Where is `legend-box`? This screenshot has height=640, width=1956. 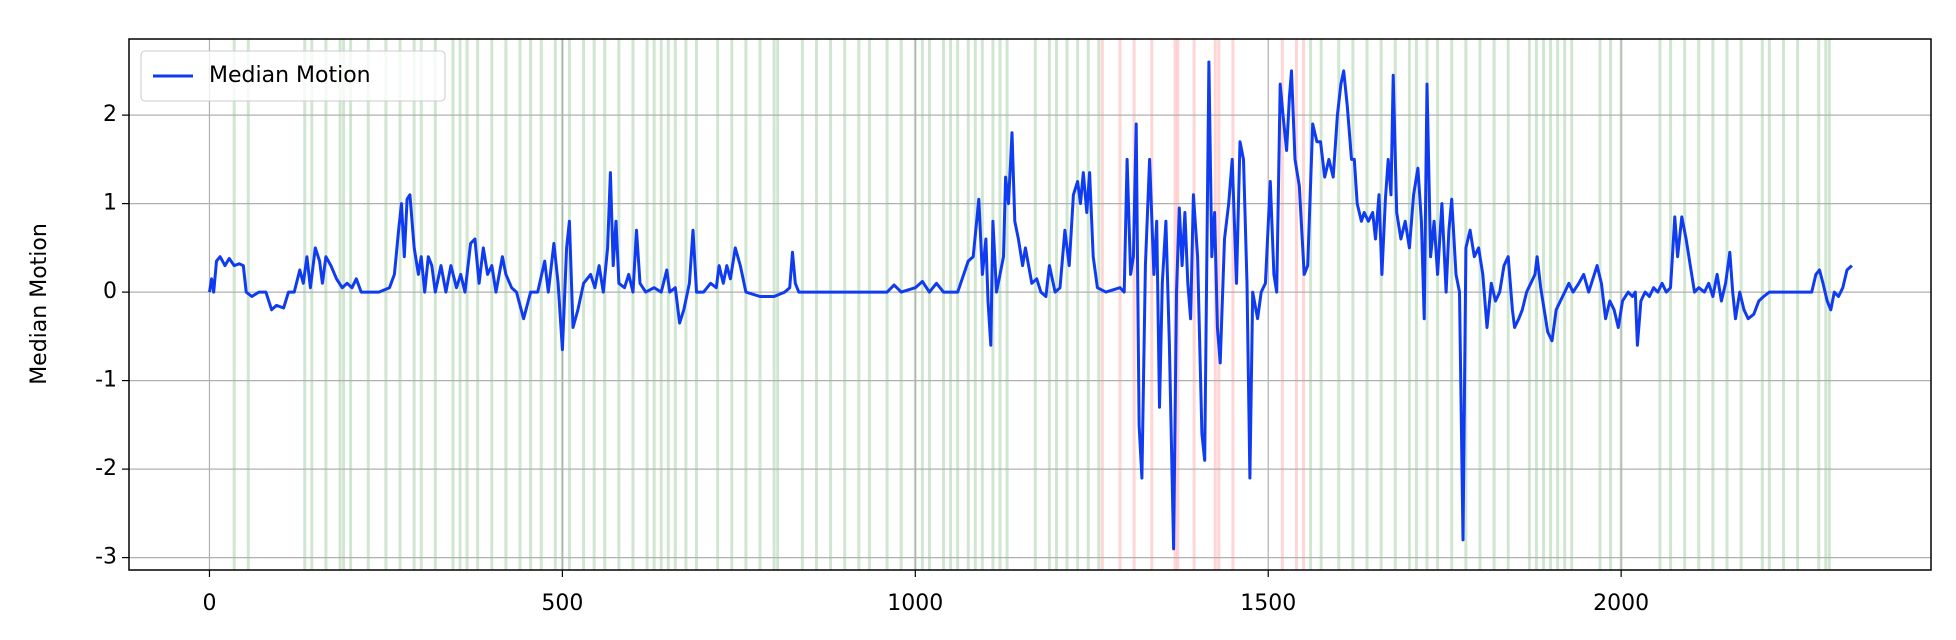
legend-box is located at coordinates (293, 76).